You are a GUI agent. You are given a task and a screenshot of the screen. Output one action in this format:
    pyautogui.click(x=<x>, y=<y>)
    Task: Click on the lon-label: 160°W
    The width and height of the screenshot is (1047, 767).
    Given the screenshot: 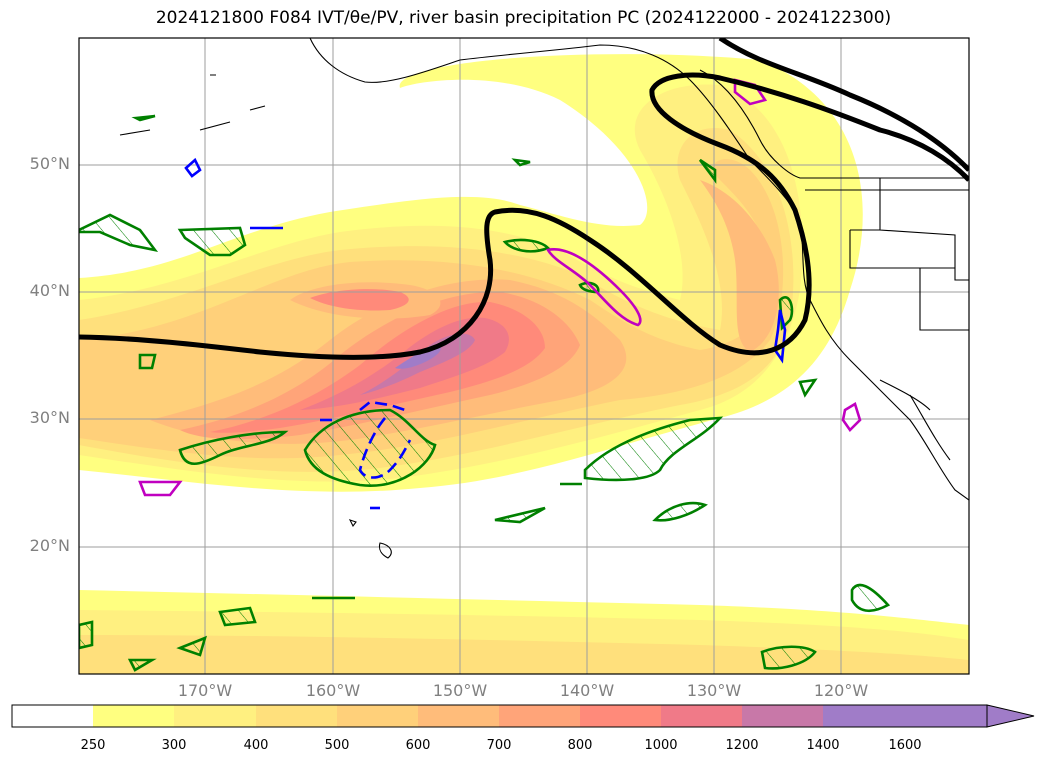 What is the action you would take?
    pyautogui.click(x=333, y=690)
    